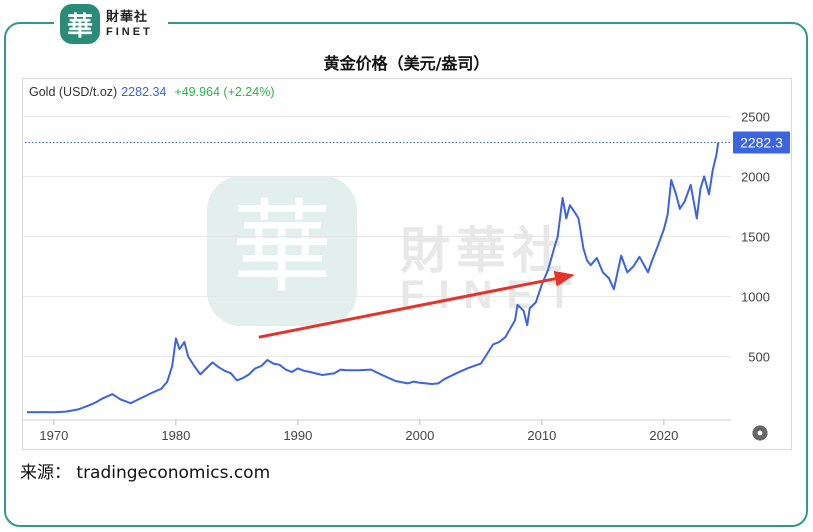  Describe the element at coordinates (755, 236) in the screenshot. I see `y-tick-label: 1500` at that location.